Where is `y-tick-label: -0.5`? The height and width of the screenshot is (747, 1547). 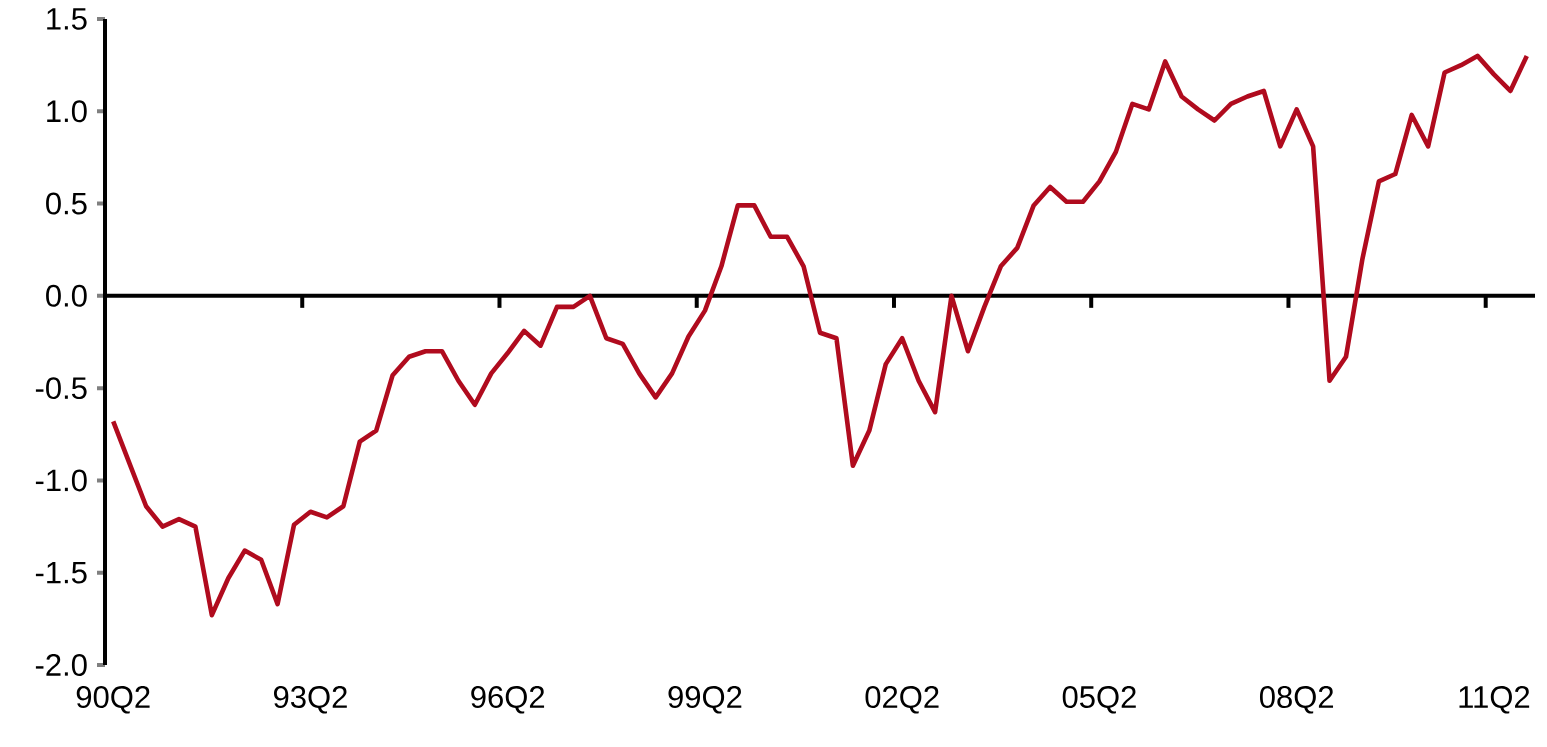
y-tick-label: -0.5 is located at coordinates (61, 388).